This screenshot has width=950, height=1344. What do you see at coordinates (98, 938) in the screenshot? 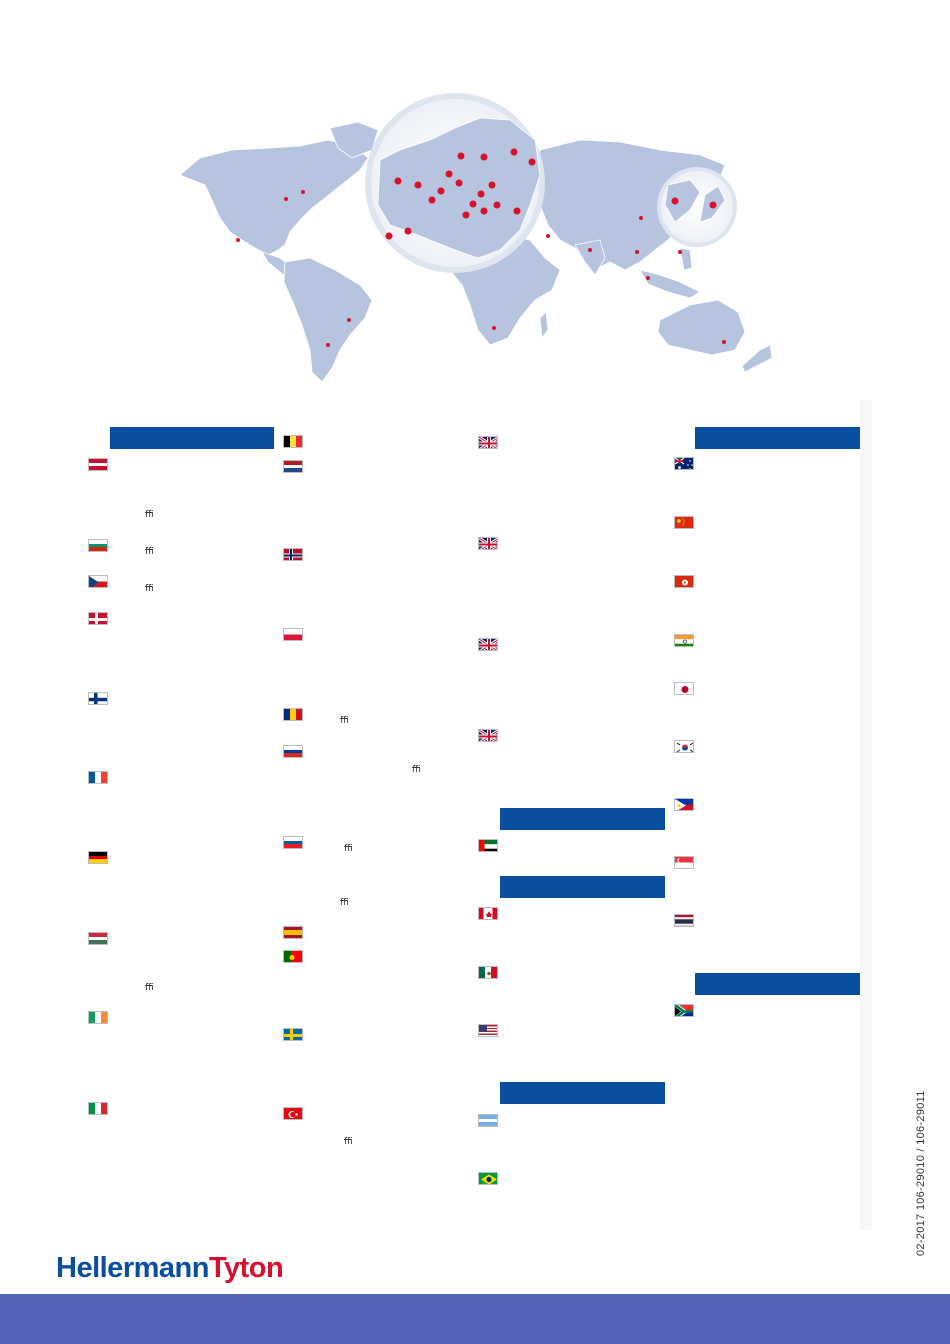
I see `hungary-flag` at bounding box center [98, 938].